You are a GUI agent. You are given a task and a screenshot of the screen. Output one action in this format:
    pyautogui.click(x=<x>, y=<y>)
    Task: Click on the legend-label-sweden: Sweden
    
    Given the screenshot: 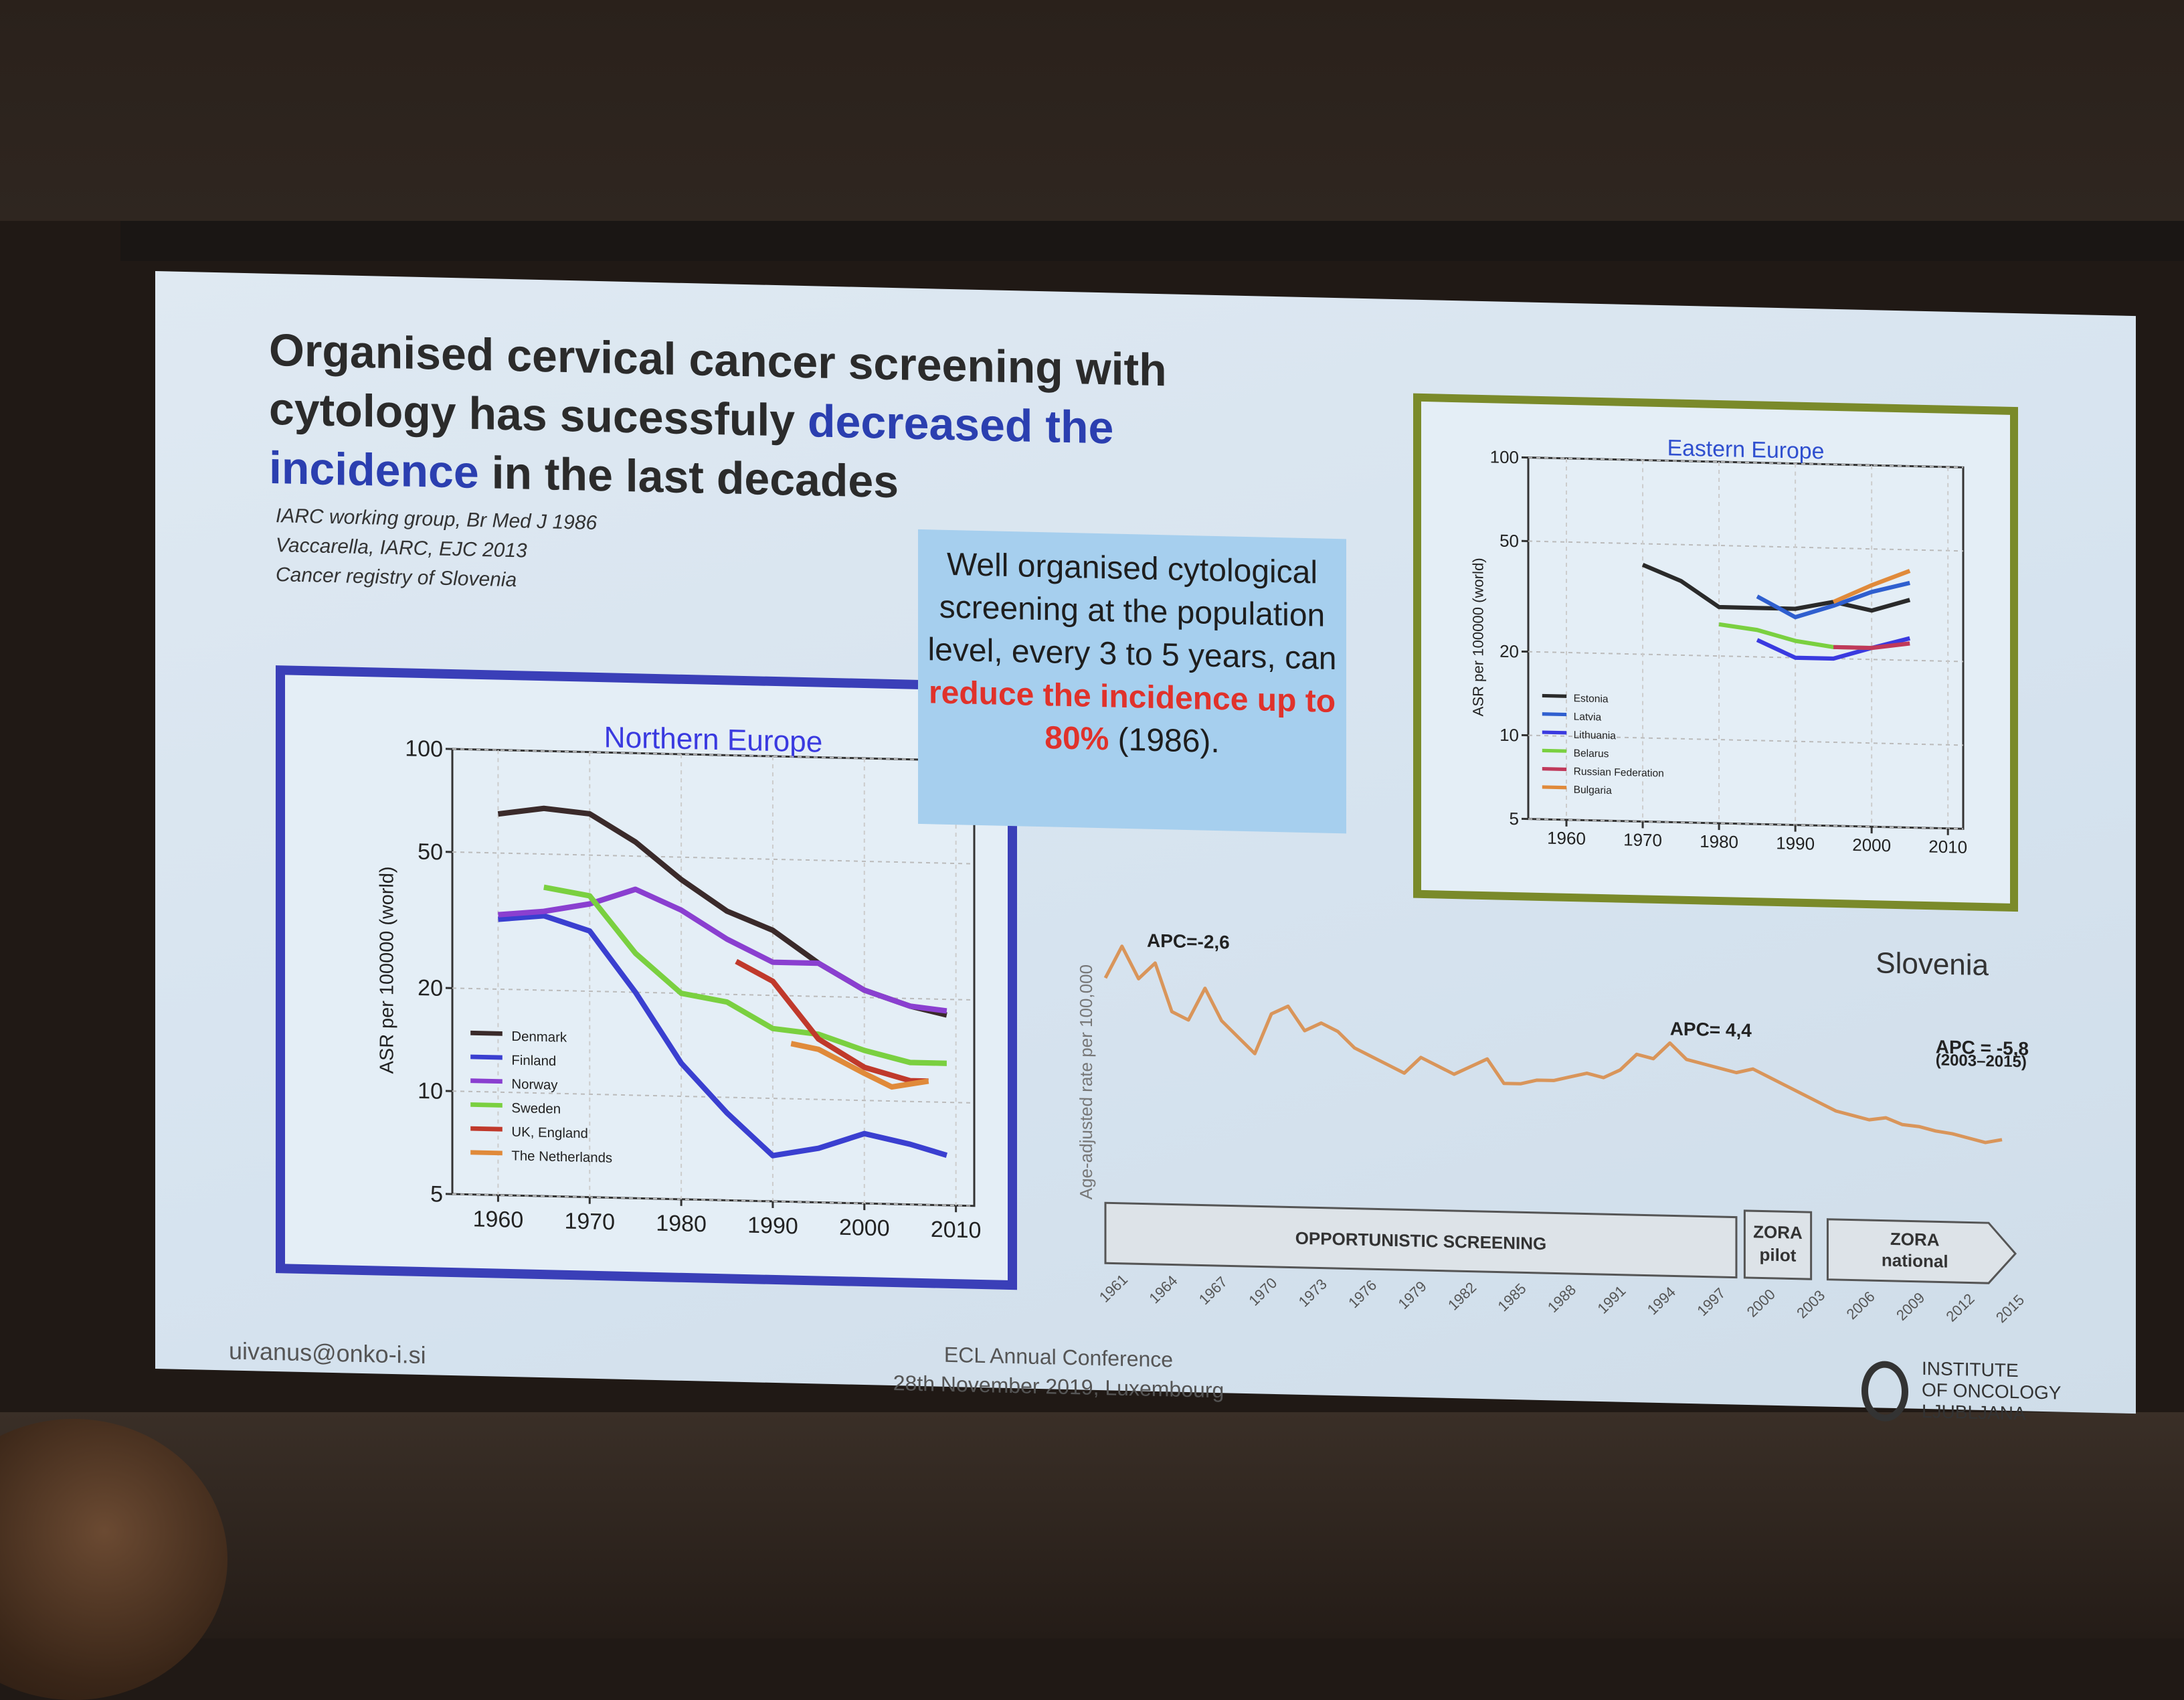 What is the action you would take?
    pyautogui.click(x=536, y=1109)
    